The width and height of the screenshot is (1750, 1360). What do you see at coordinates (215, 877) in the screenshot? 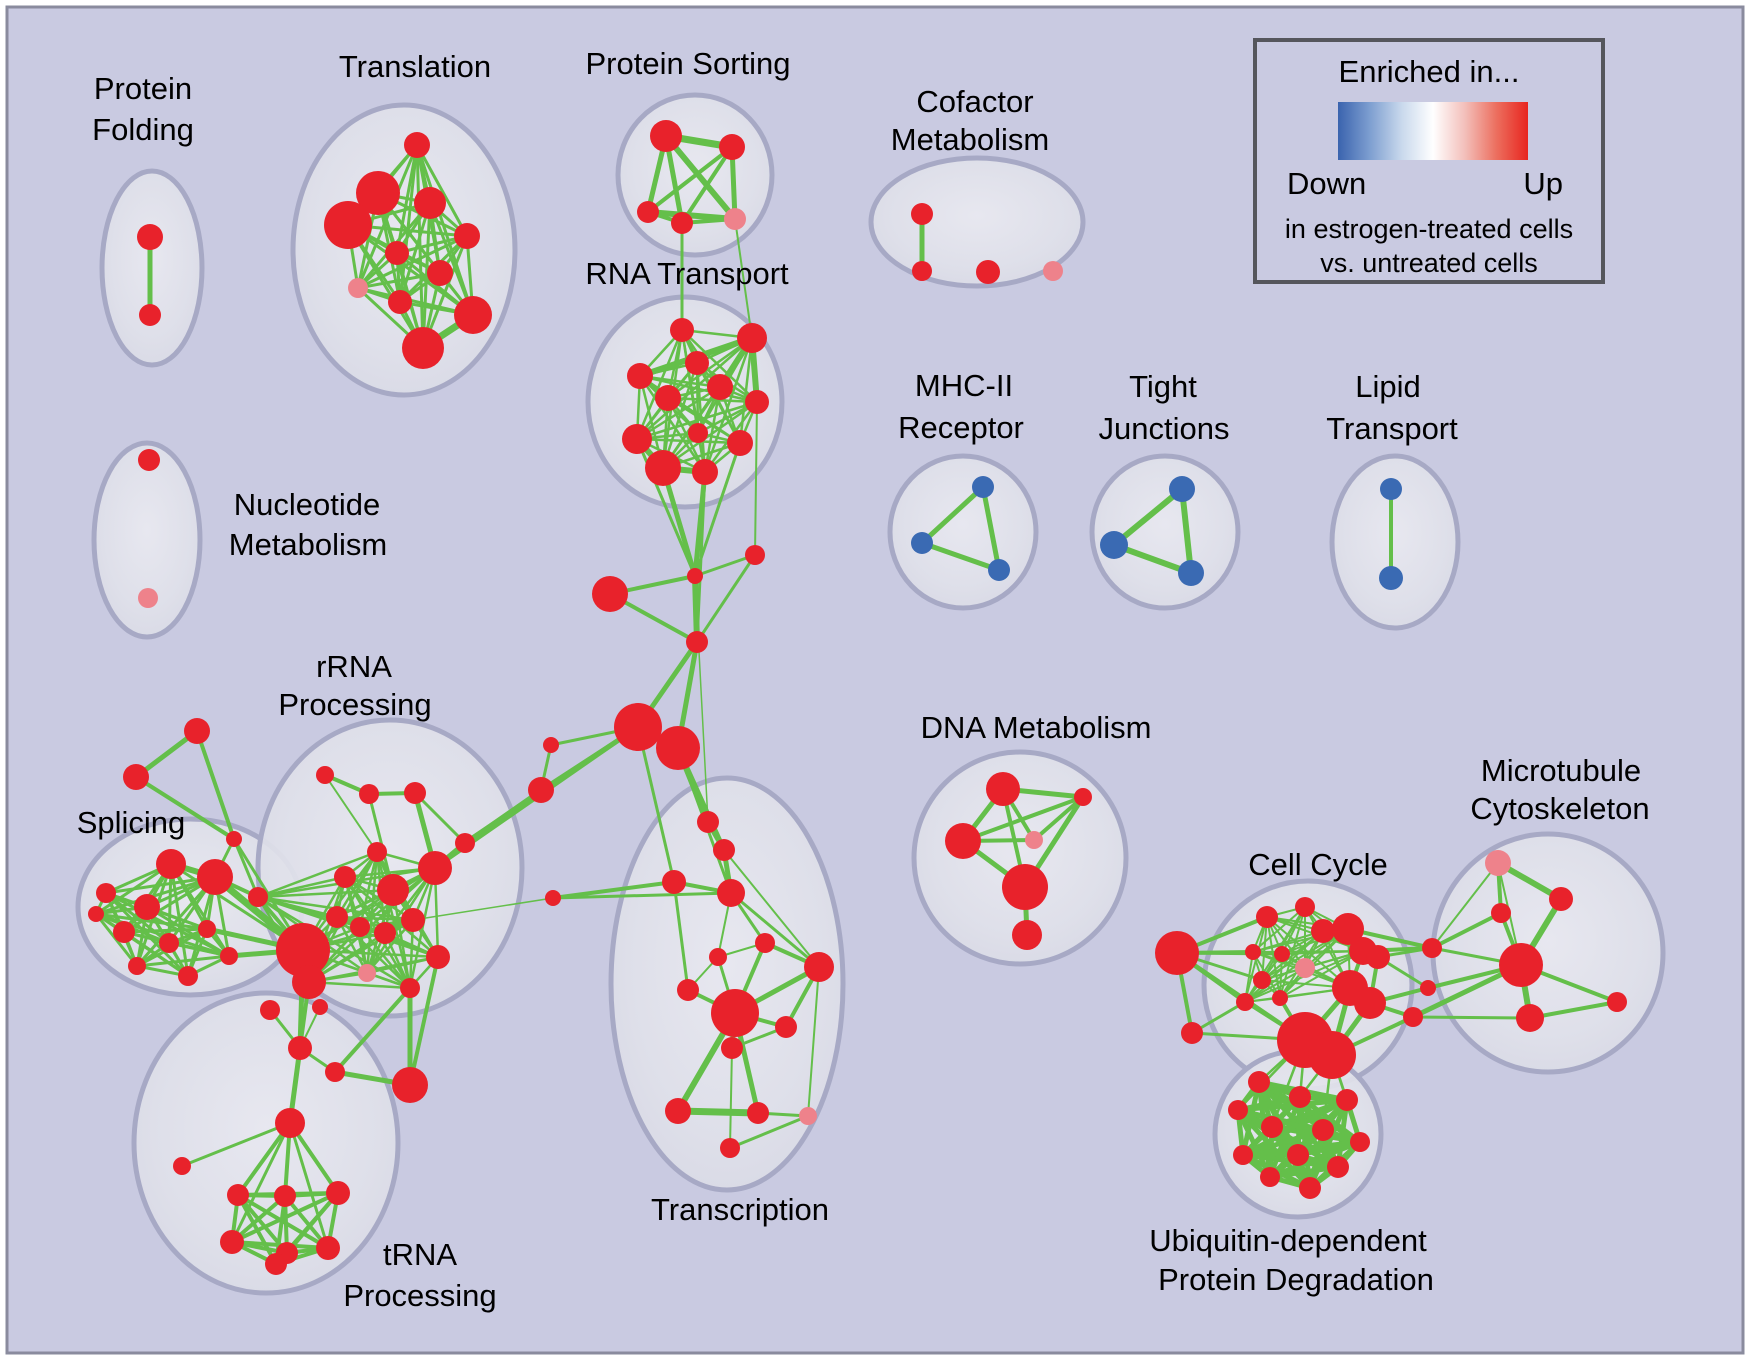
I see `gene-set-node-sp2` at bounding box center [215, 877].